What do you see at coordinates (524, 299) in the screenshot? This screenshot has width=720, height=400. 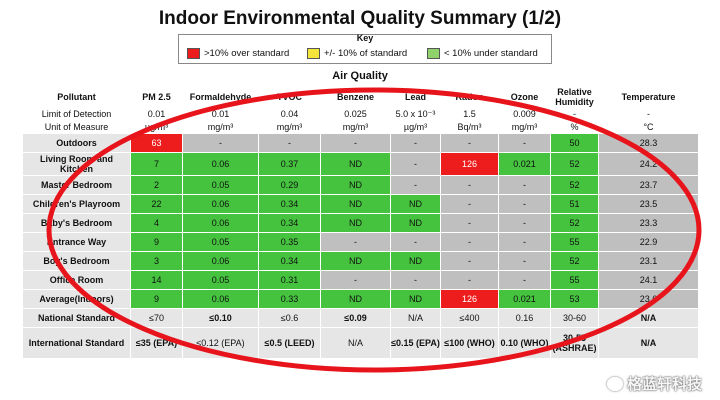 I see `table-cell: 0.021` at bounding box center [524, 299].